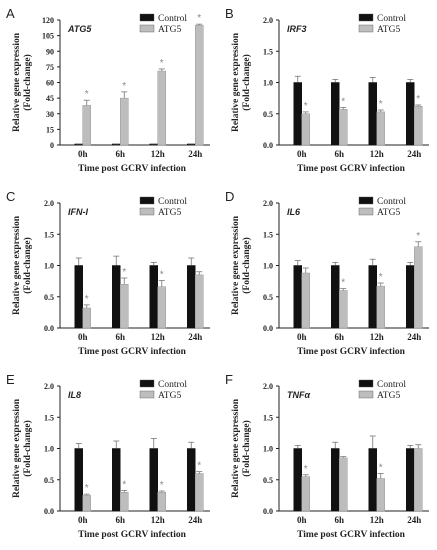 Image resolution: width=437 pixels, height=550 pixels. What do you see at coordinates (298, 395) in the screenshot?
I see `gene-label: TNFα` at bounding box center [298, 395].